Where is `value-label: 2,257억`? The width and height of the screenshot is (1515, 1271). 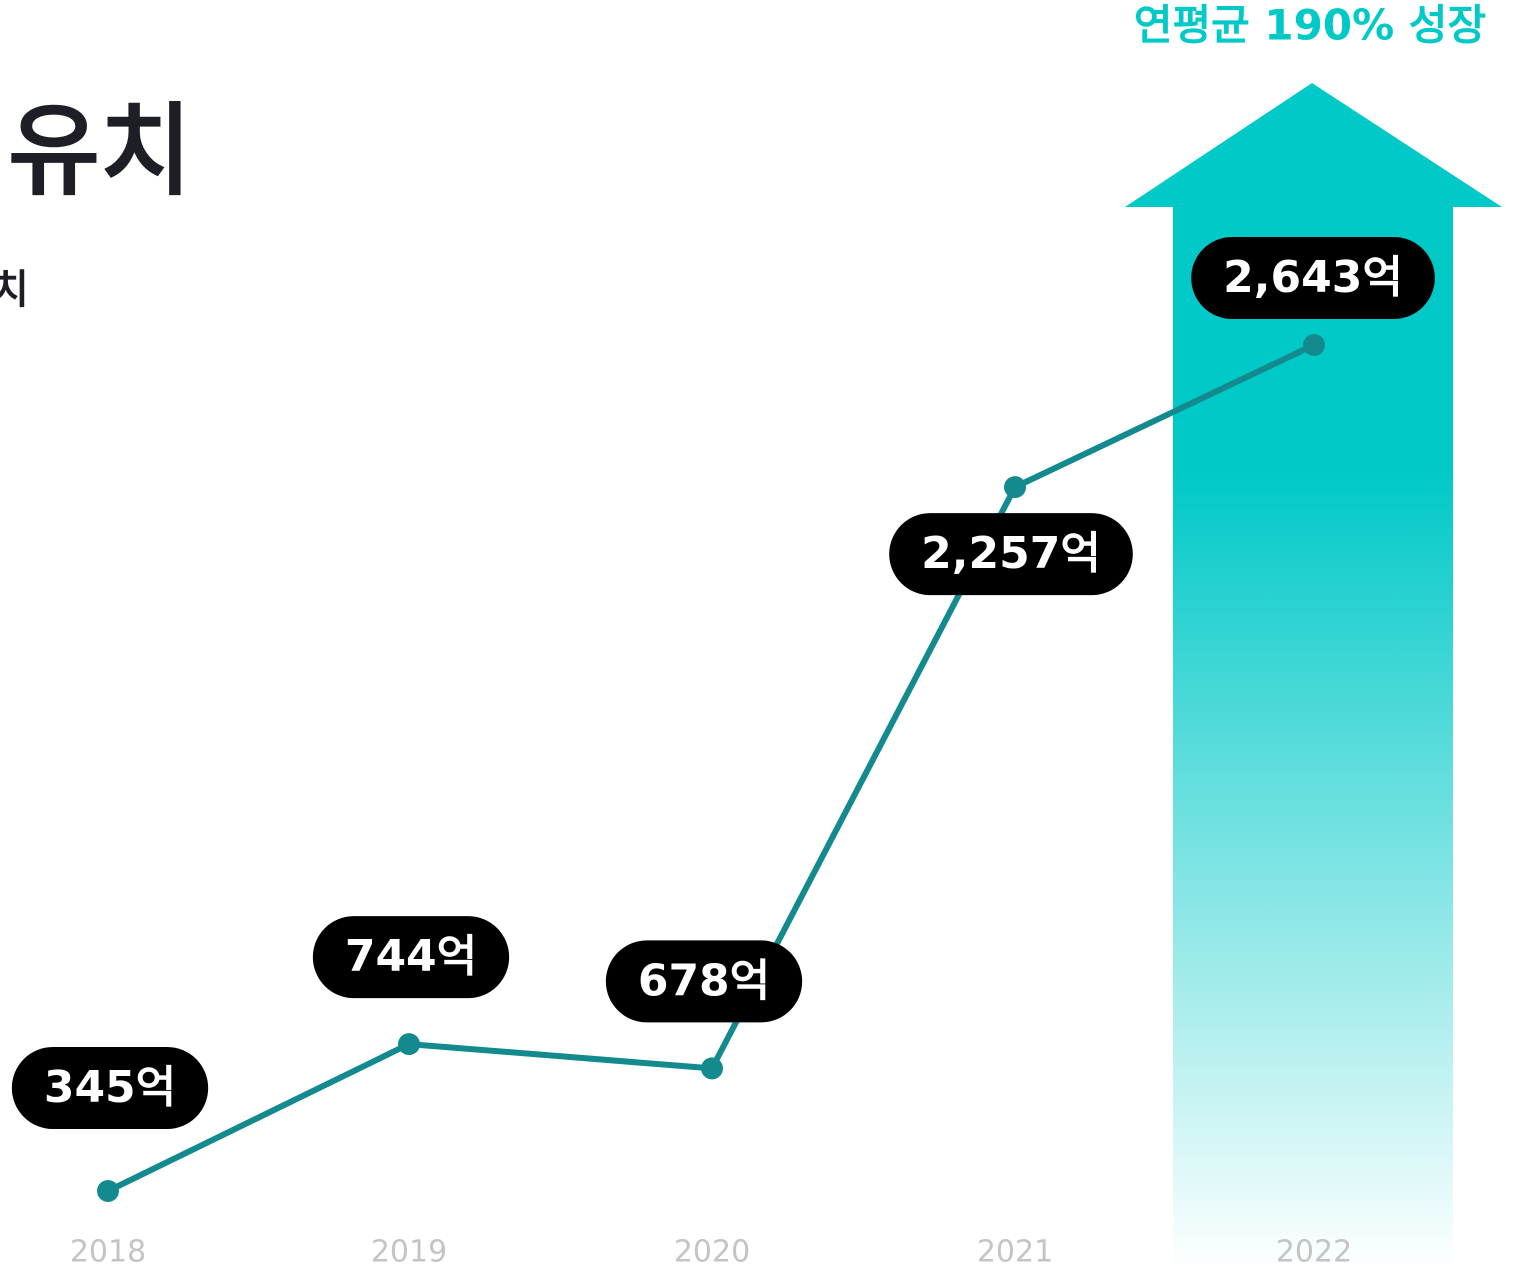
value-label: 2,257억 is located at coordinates (1011, 554).